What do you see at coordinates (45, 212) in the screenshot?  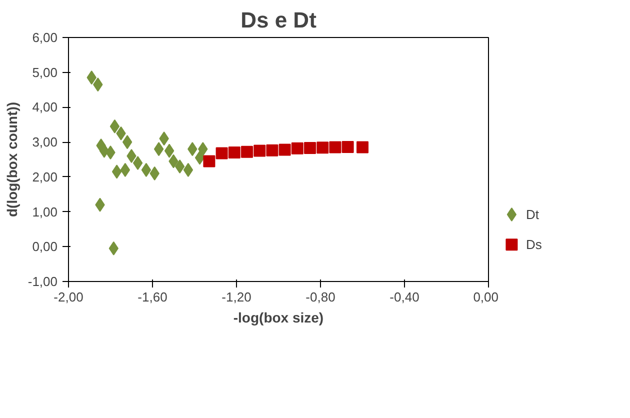 I see `y-tick-label: 1,00` at bounding box center [45, 212].